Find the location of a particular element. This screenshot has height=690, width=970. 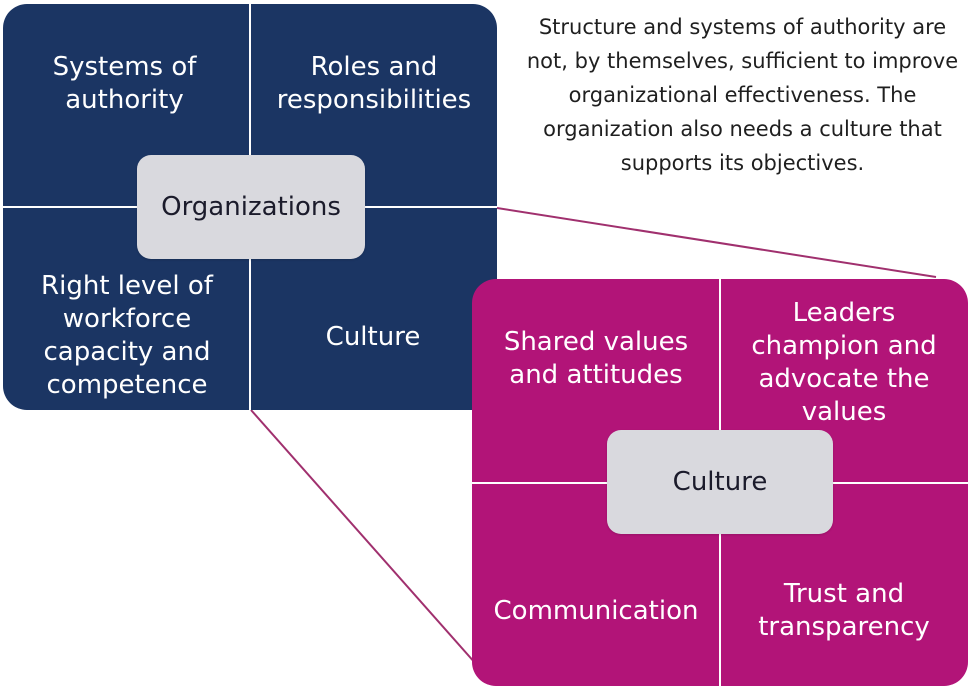

organizations-quadrant-culture: Culture is located at coordinates (373, 336).